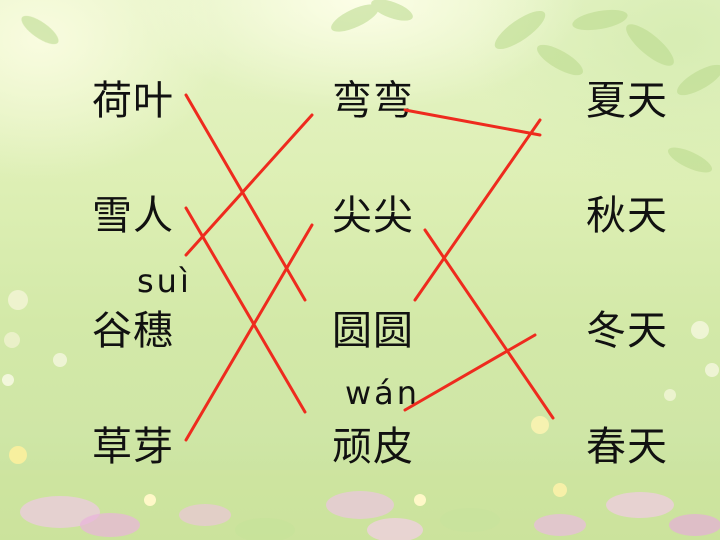  I want to click on word-round: 圆圆, so click(373, 331).